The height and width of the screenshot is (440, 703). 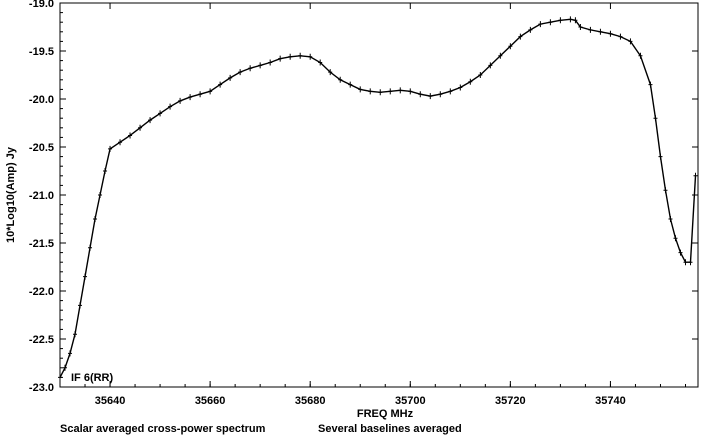 I want to click on x-tick-label: 35640, so click(x=110, y=401).